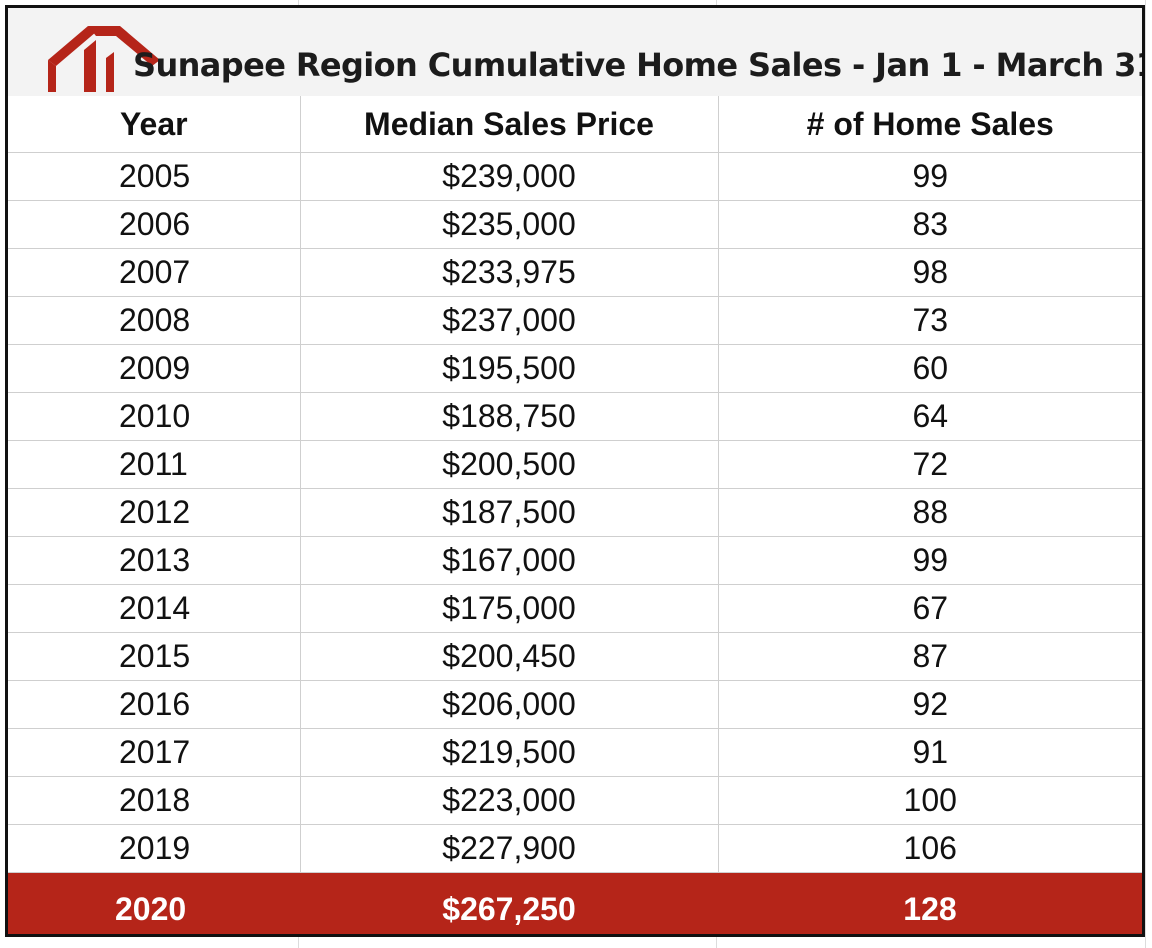 The height and width of the screenshot is (948, 1152). I want to click on price-cell: $267,250, so click(509, 903).